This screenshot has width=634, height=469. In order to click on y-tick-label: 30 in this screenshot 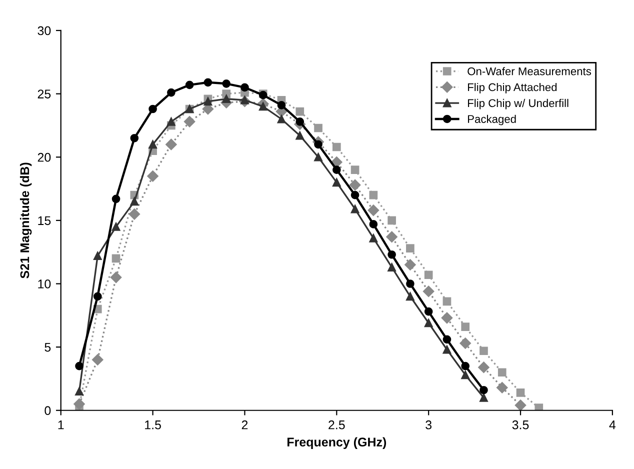, I will do `click(44, 31)`.